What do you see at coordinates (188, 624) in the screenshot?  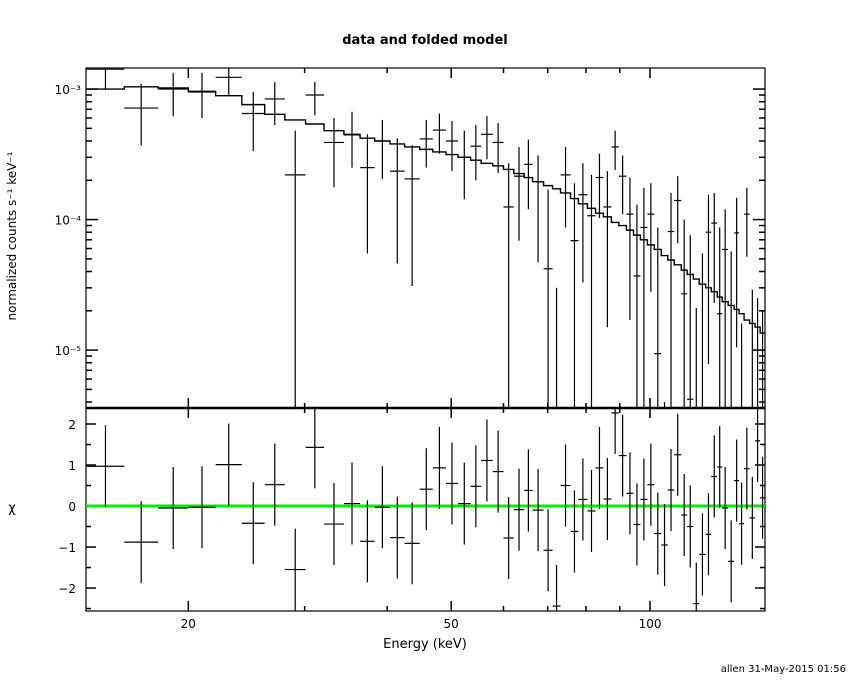 I see `x-tick-label: 20` at bounding box center [188, 624].